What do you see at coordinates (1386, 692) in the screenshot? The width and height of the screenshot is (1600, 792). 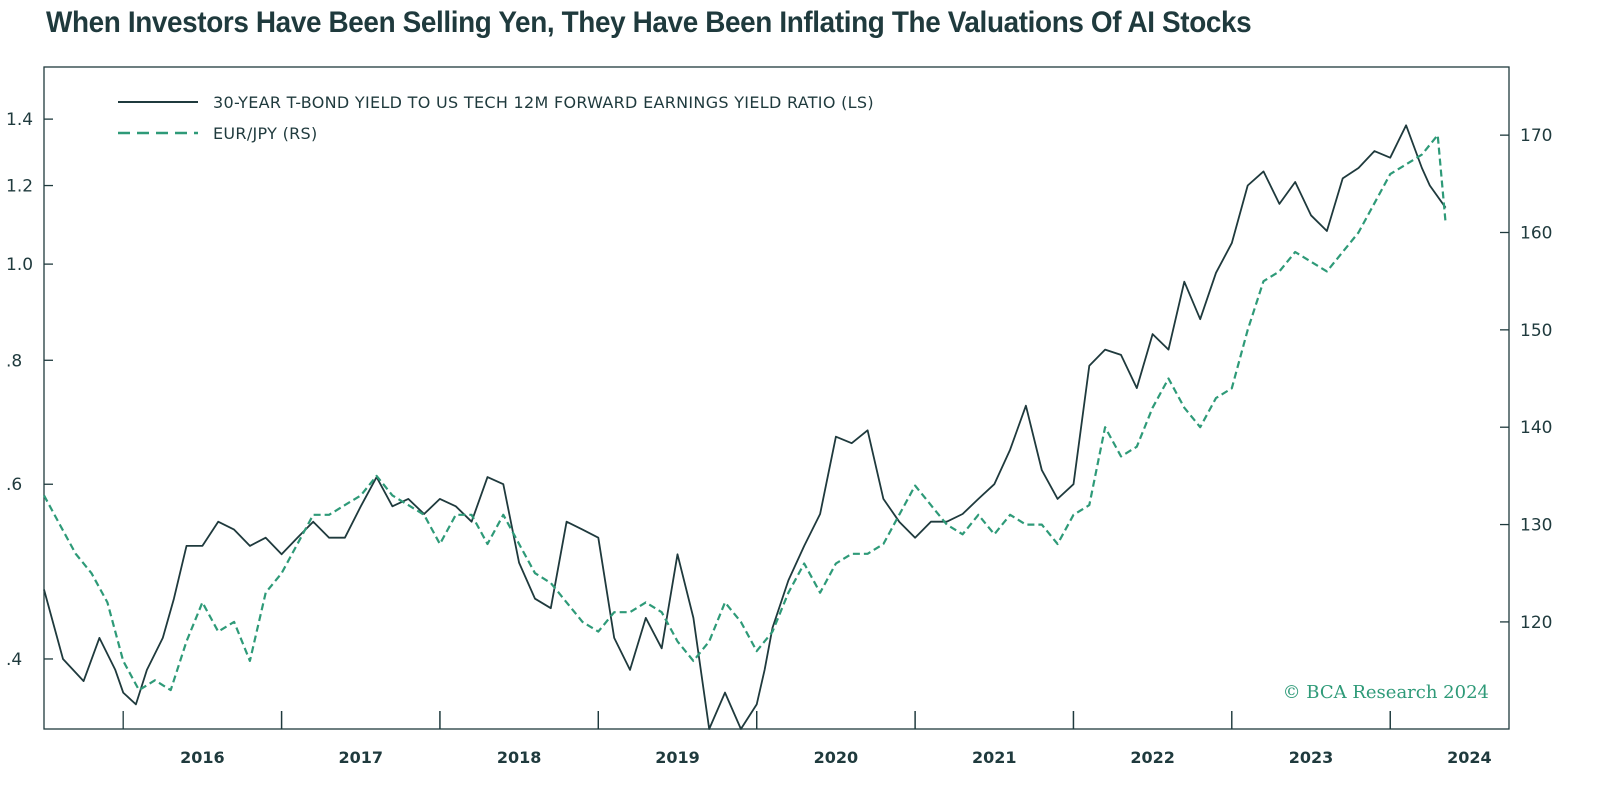 I see `credit-text: © BCA Research 2024` at bounding box center [1386, 692].